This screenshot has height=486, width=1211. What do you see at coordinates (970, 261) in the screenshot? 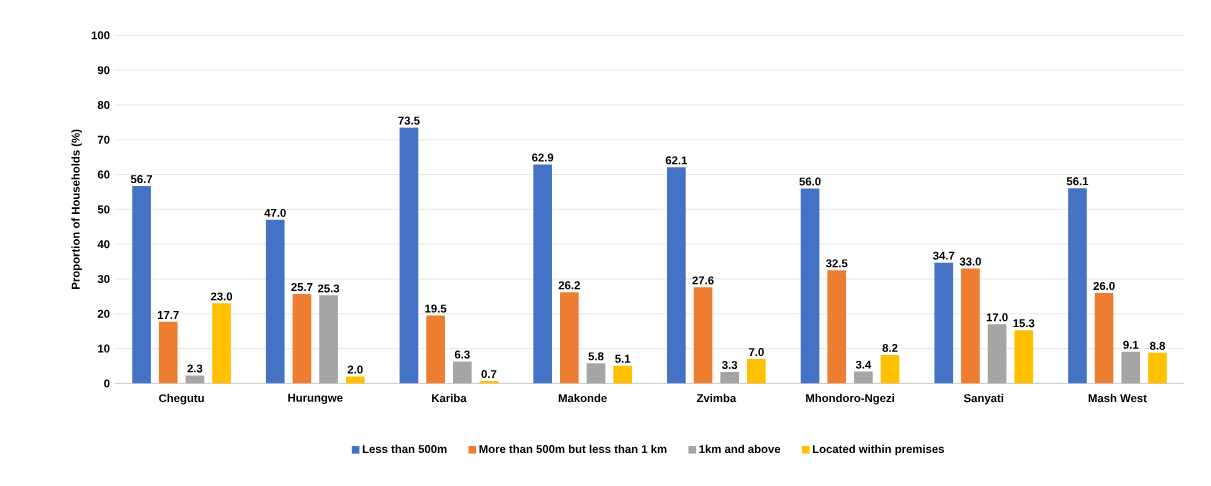
I see `data-label: 33.0` at bounding box center [970, 261].